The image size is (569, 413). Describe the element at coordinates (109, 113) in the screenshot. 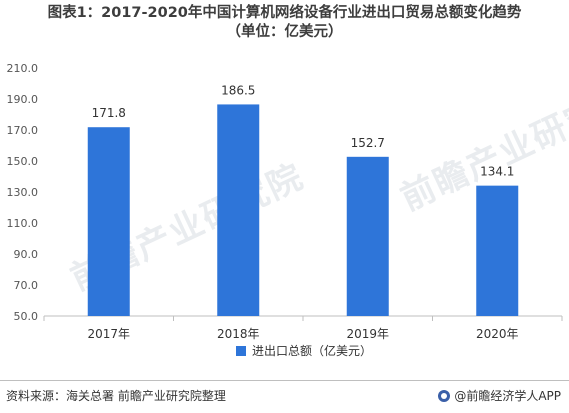

I see `data-label: 171.8` at that location.